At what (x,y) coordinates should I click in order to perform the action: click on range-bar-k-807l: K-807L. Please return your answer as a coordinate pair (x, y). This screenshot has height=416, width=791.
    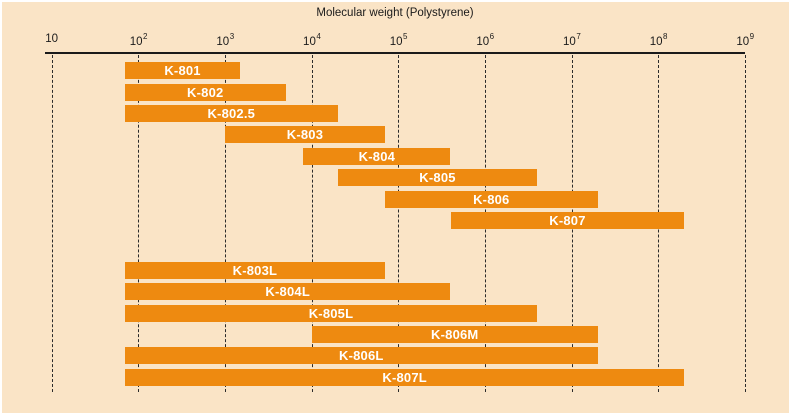
    Looking at the image, I should click on (404, 377).